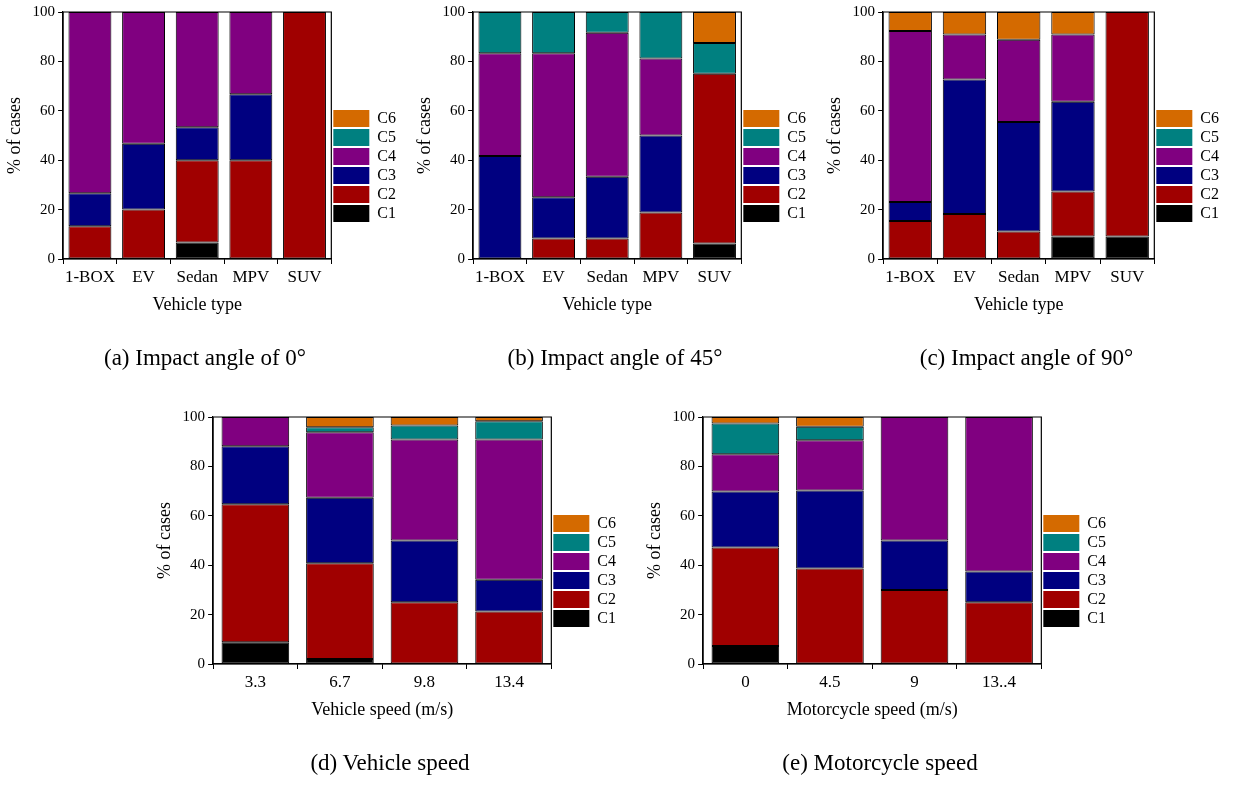  What do you see at coordinates (1026, 358) in the screenshot?
I see `text: (c) Impact angle of 90°` at bounding box center [1026, 358].